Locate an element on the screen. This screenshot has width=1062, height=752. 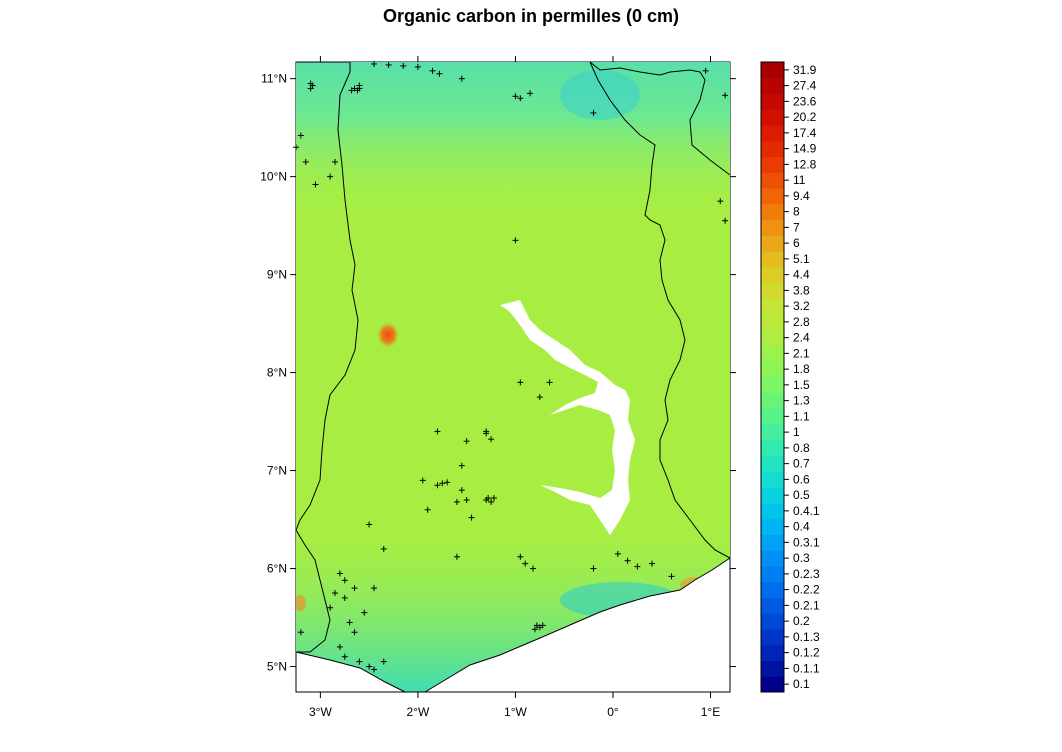
colorbar-label: 1.8 is located at coordinates (801, 369).